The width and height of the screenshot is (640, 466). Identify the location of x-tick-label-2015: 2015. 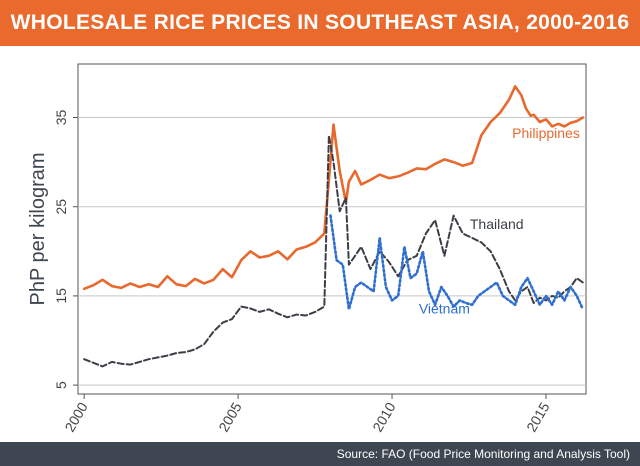
(538, 416).